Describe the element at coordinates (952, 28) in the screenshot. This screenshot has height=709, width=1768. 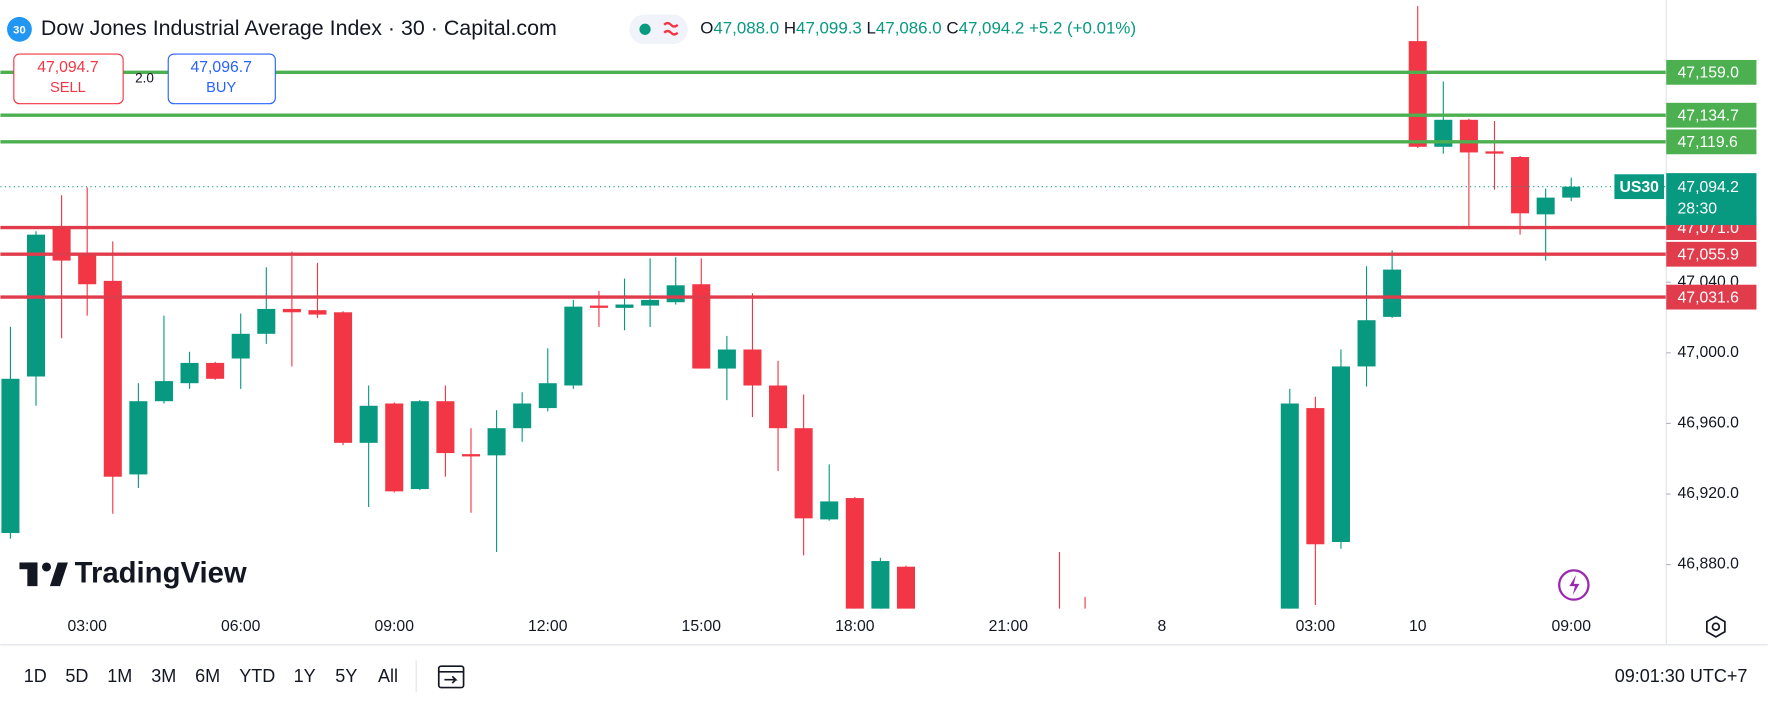
I see `ohlc-key: C` at that location.